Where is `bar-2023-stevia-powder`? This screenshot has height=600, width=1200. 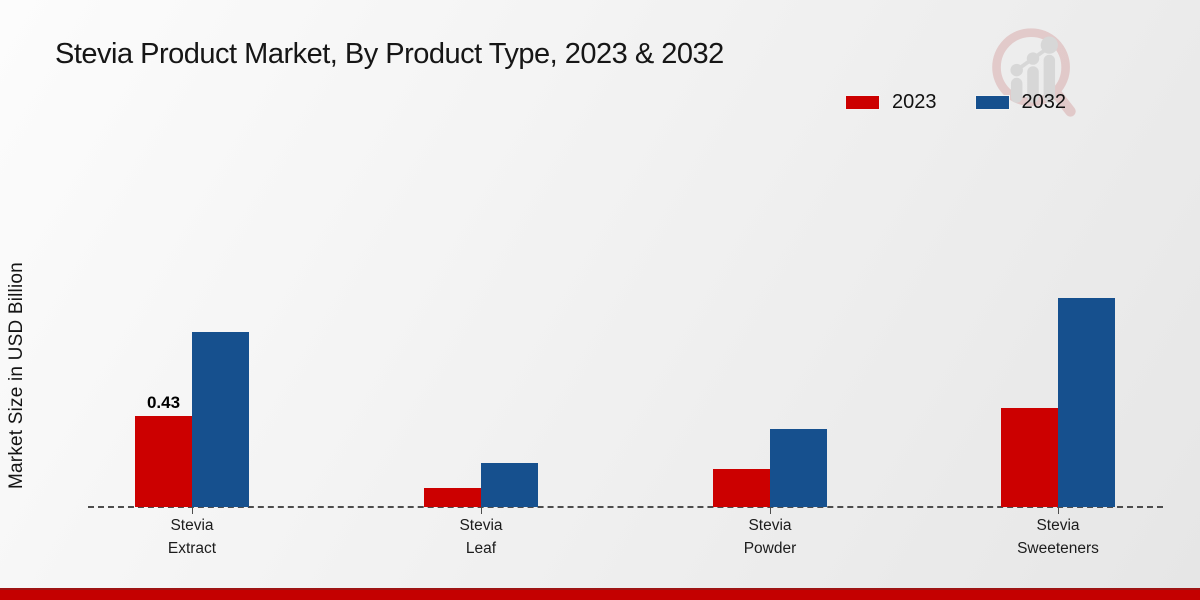 bar-2023-stevia-powder is located at coordinates (741, 488).